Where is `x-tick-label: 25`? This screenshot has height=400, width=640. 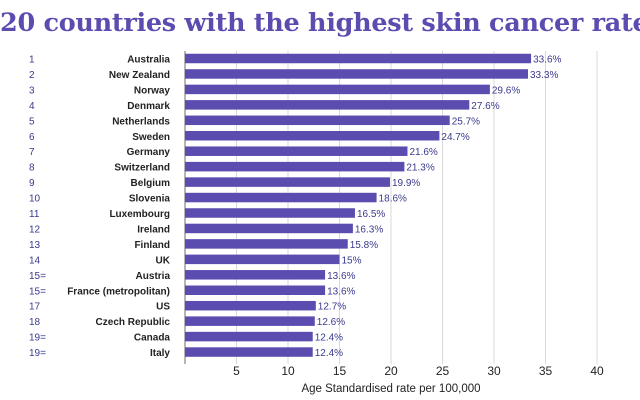
x-tick-label: 25 is located at coordinates (443, 371).